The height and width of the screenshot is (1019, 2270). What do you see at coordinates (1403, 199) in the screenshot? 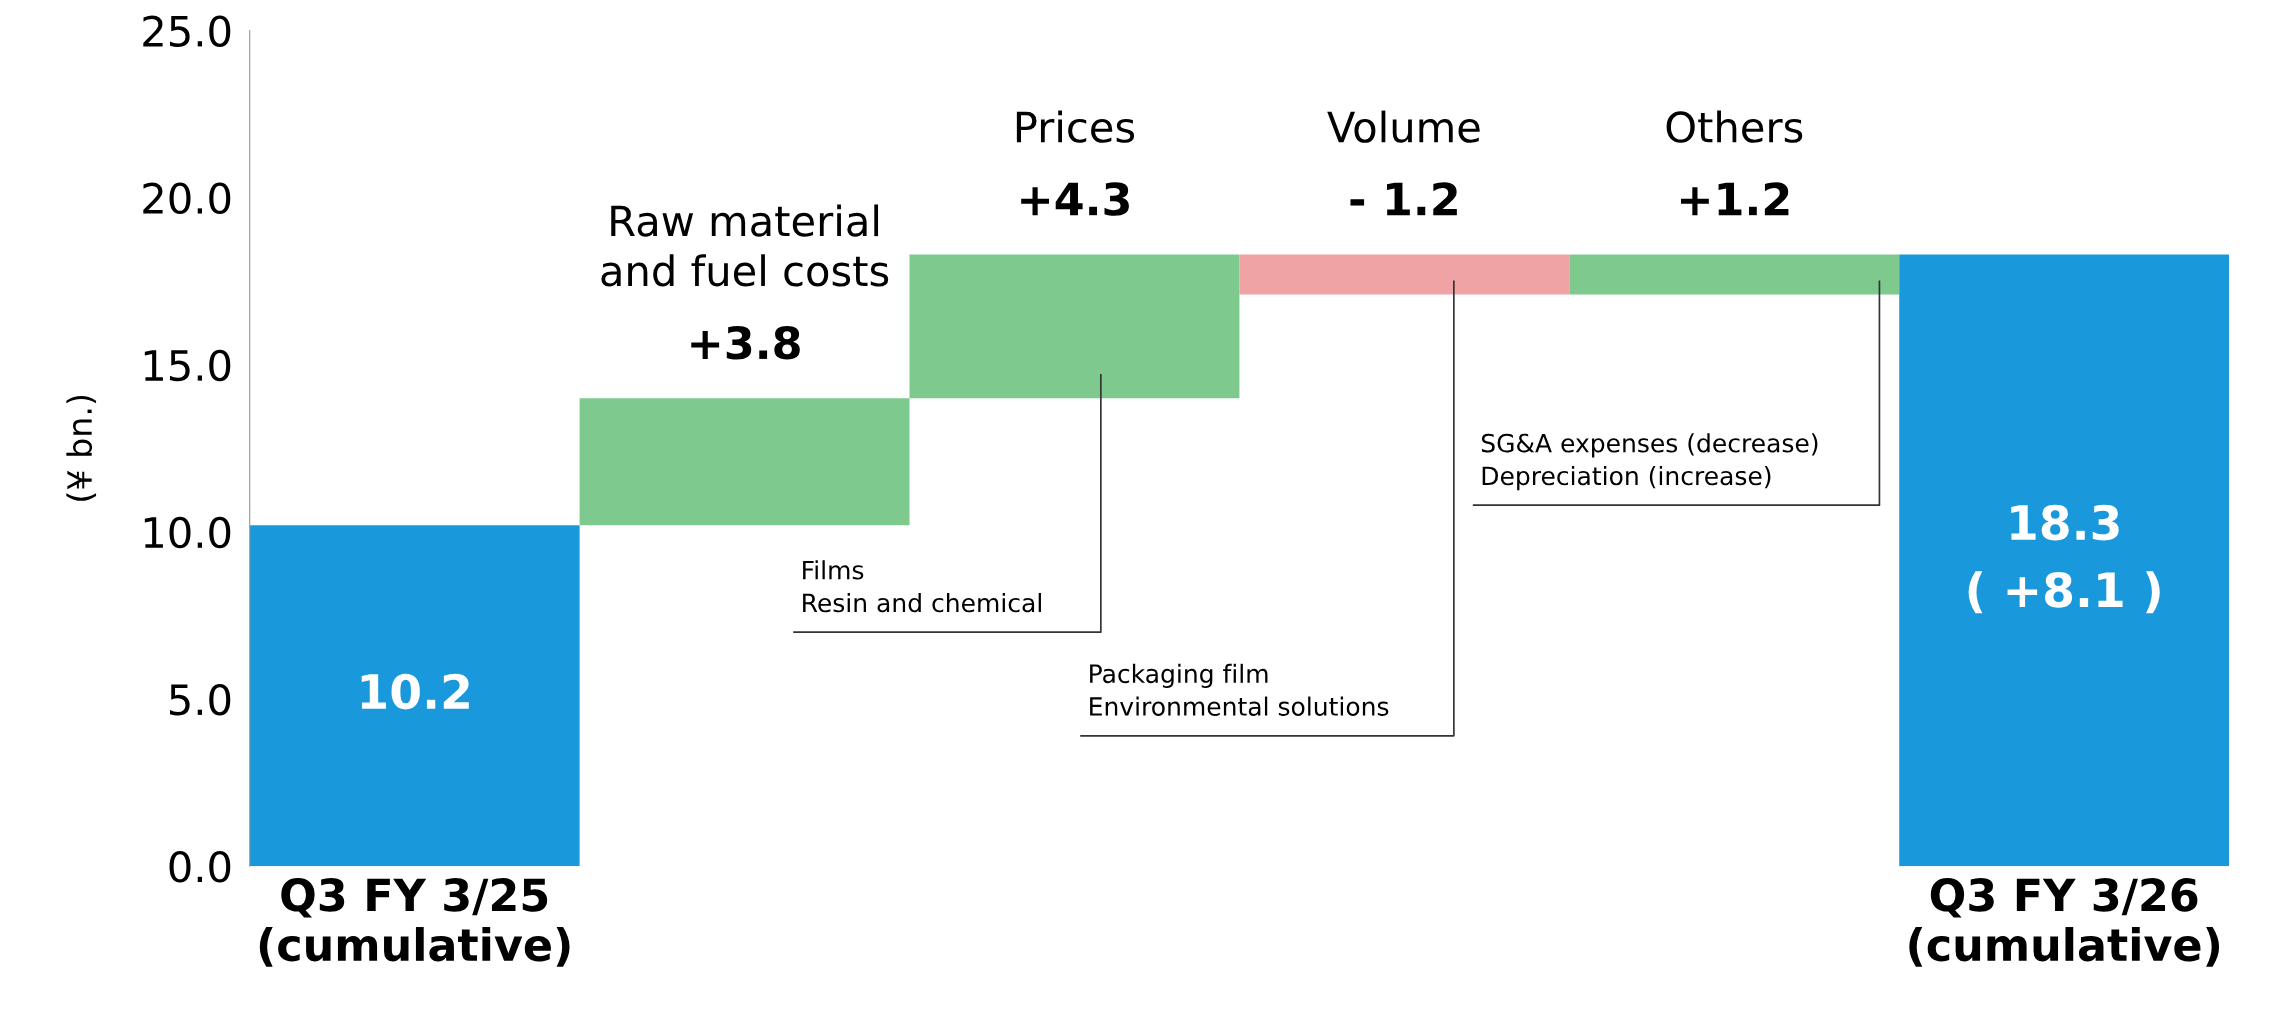
I see `data-label: - 1.2` at bounding box center [1403, 199].